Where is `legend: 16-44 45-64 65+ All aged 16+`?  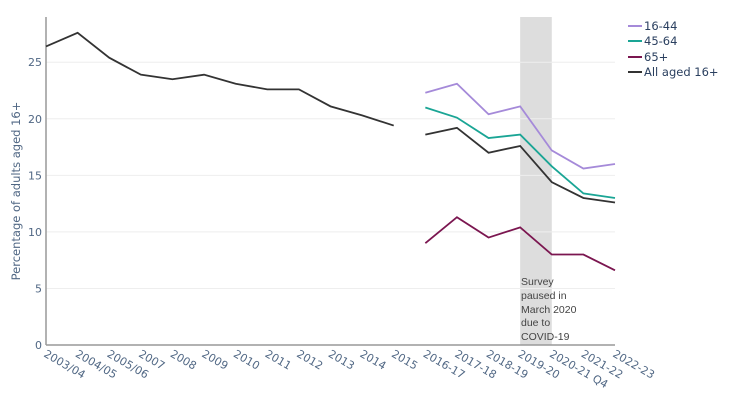 legend: 16-44 45-64 65+ All aged 16+ is located at coordinates (673, 49).